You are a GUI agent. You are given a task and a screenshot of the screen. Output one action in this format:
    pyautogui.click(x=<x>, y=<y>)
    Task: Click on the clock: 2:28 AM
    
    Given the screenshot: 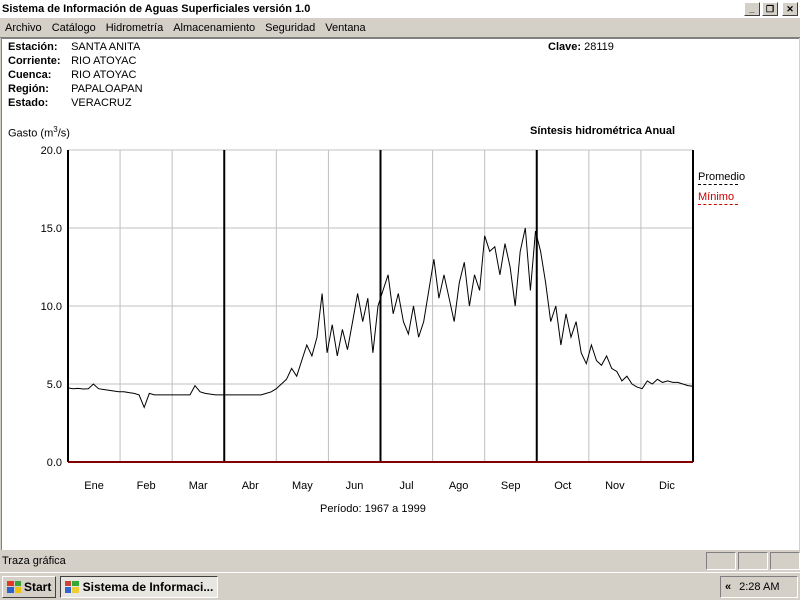 What is the action you would take?
    pyautogui.click(x=759, y=587)
    